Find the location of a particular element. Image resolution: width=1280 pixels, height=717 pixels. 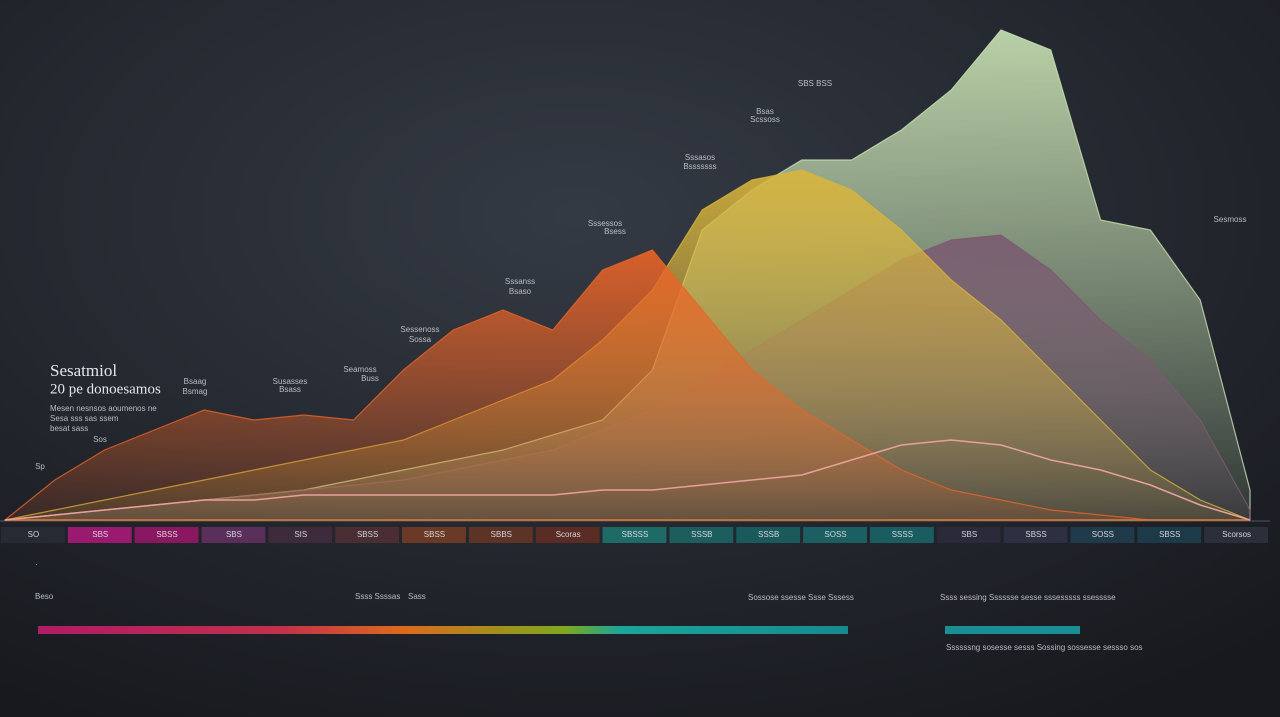

annotation: Sssessos is located at coordinates (605, 223).